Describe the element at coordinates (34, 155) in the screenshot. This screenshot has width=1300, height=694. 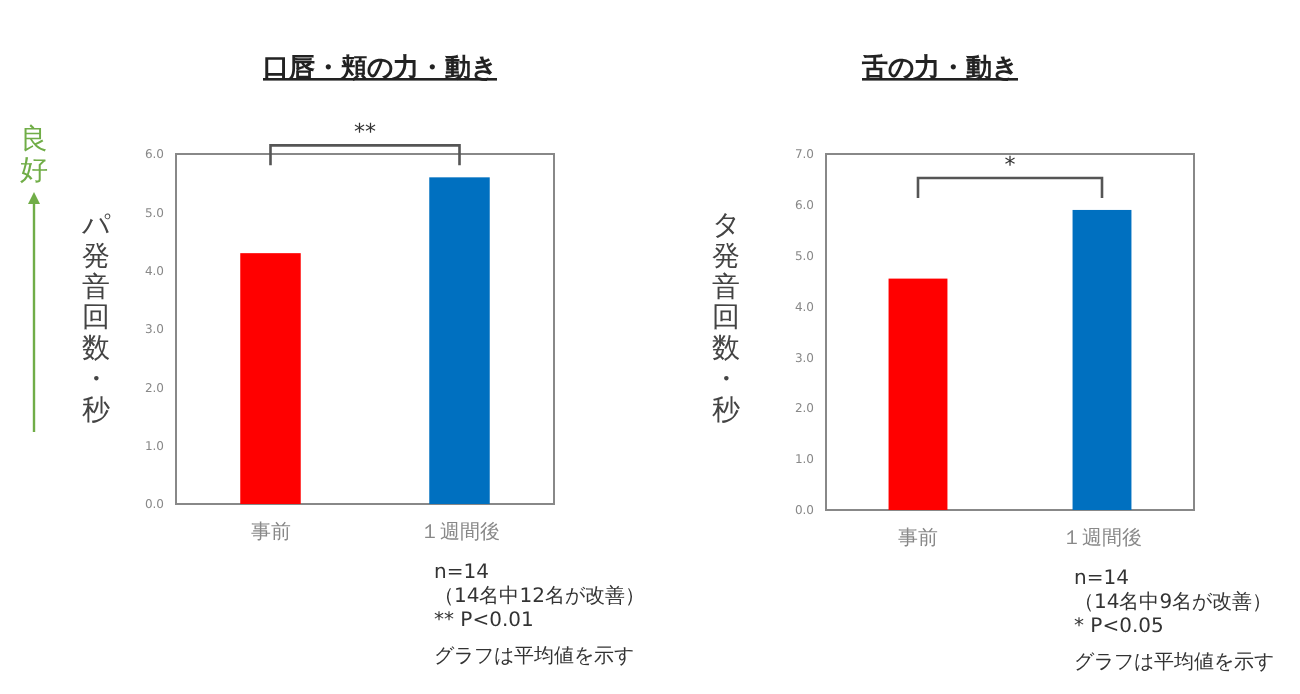
I see `text: 良好` at that location.